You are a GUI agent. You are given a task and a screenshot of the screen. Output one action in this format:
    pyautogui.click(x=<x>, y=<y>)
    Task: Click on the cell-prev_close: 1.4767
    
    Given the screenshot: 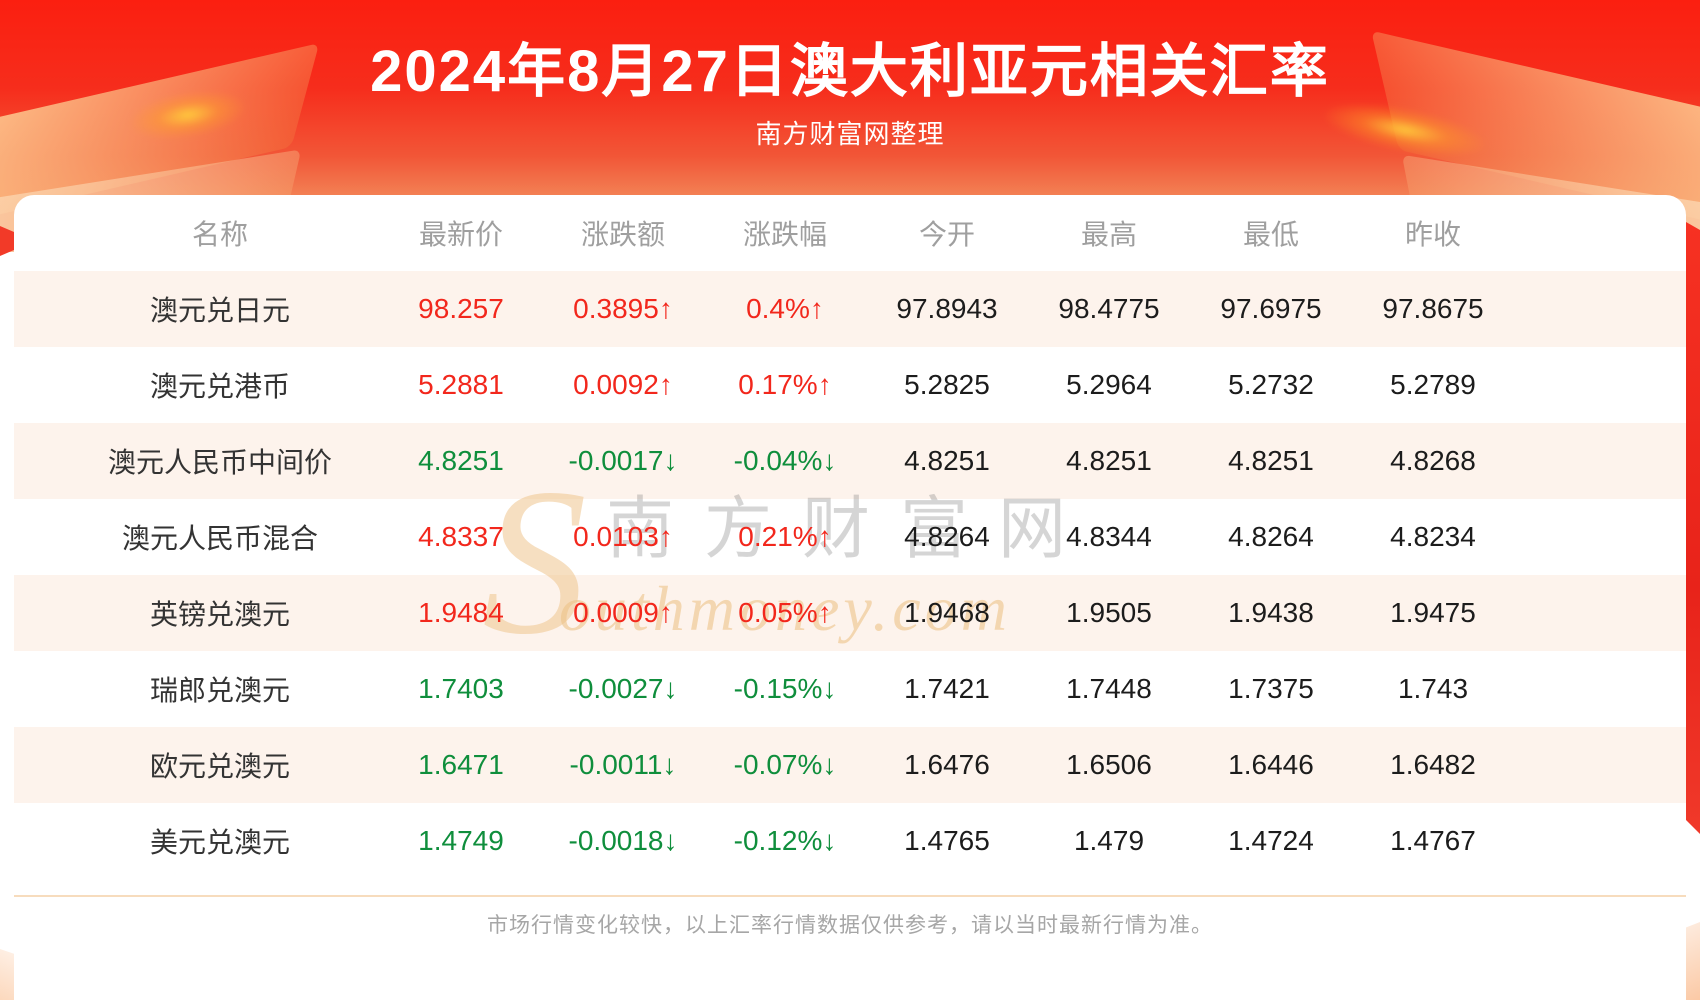 What is the action you would take?
    pyautogui.click(x=1433, y=840)
    